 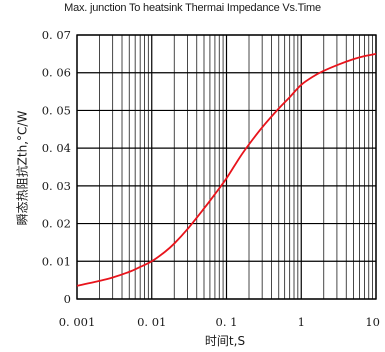 I want to click on y-axis-label: 瞬态热阻抗Zth,°C/W, so click(x=22, y=168).